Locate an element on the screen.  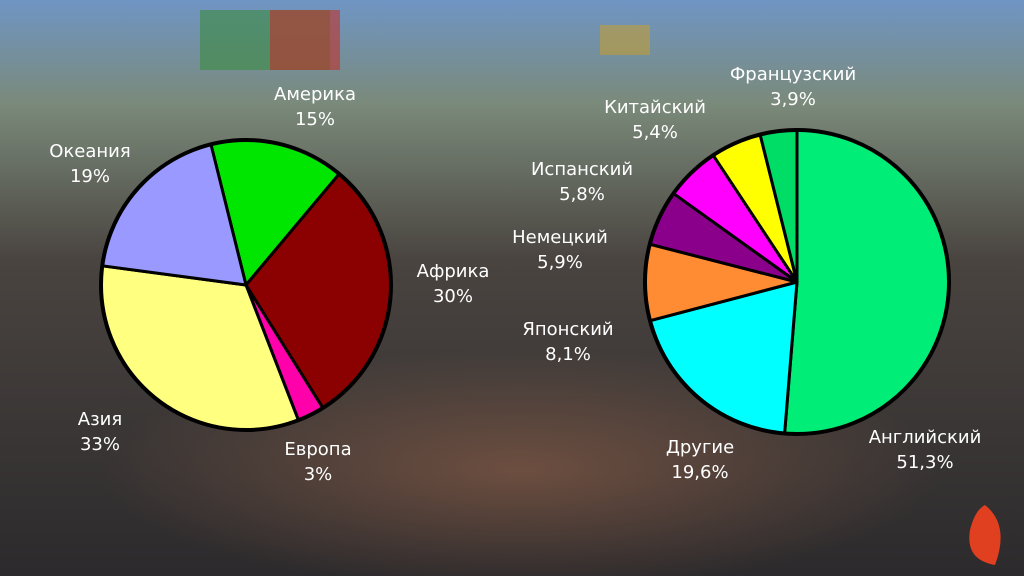
slice-value: 5,4% is located at coordinates (655, 132).